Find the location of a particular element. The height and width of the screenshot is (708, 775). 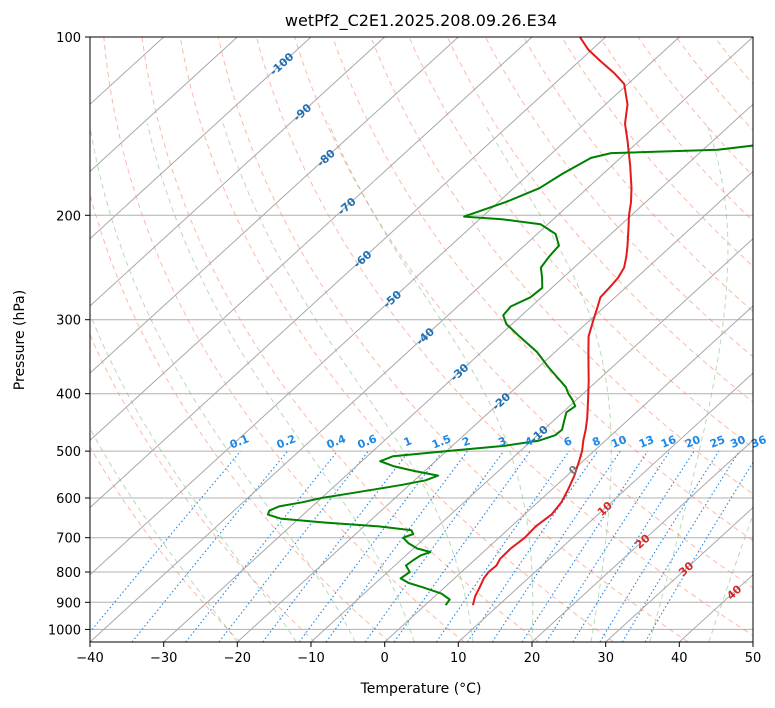

y-tick-label: 100 is located at coordinates (68, 38).